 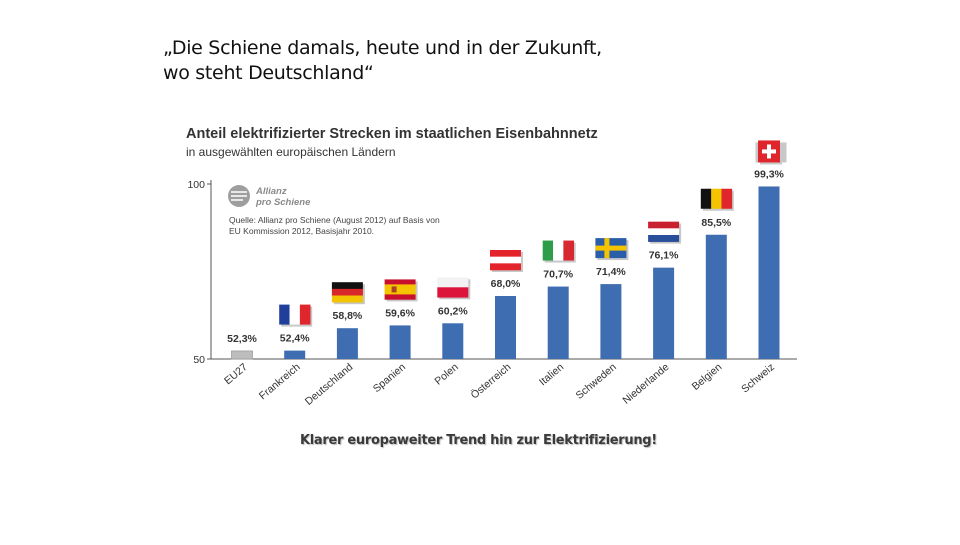 What do you see at coordinates (348, 293) in the screenshot?
I see `germany-flag-icon` at bounding box center [348, 293].